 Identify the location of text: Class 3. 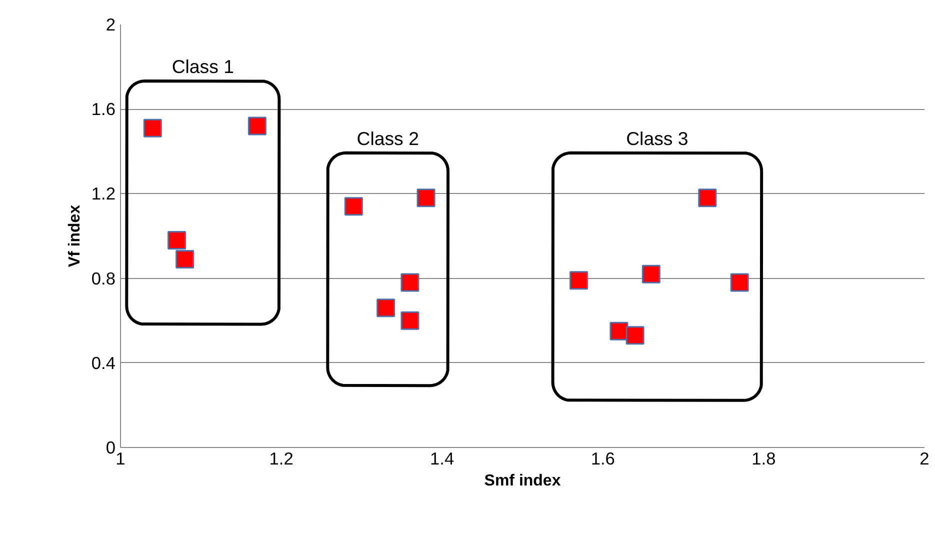
(657, 138).